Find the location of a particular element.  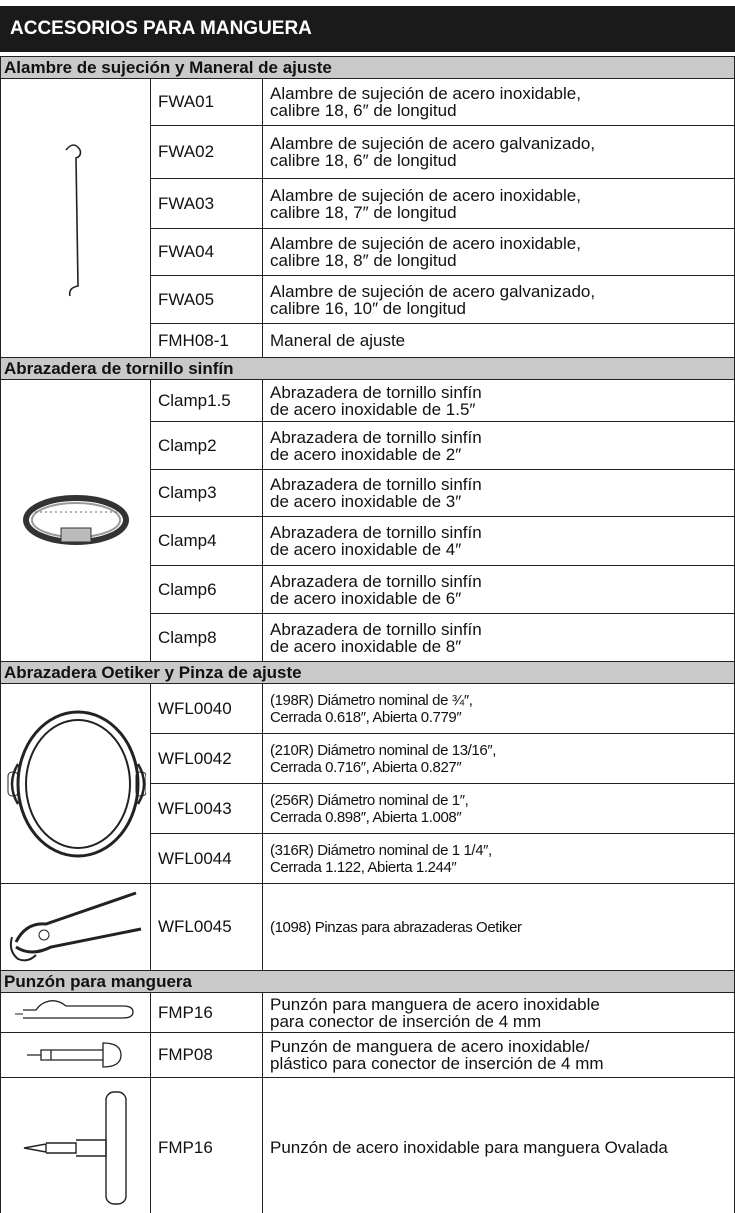

title-bar: ACCESORIOS PARA MANGUERA is located at coordinates (367, 29).